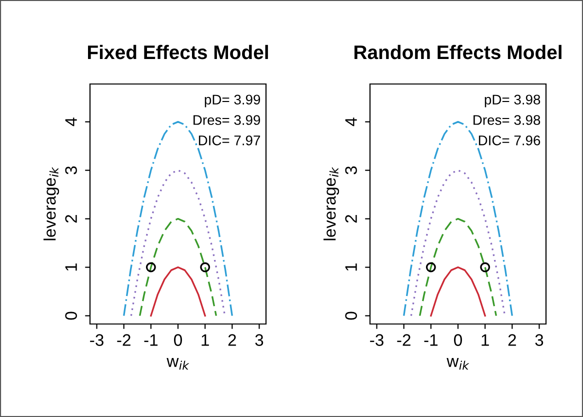  Describe the element at coordinates (232, 101) in the screenshot. I see `annotation: pD= 3.99` at that location.